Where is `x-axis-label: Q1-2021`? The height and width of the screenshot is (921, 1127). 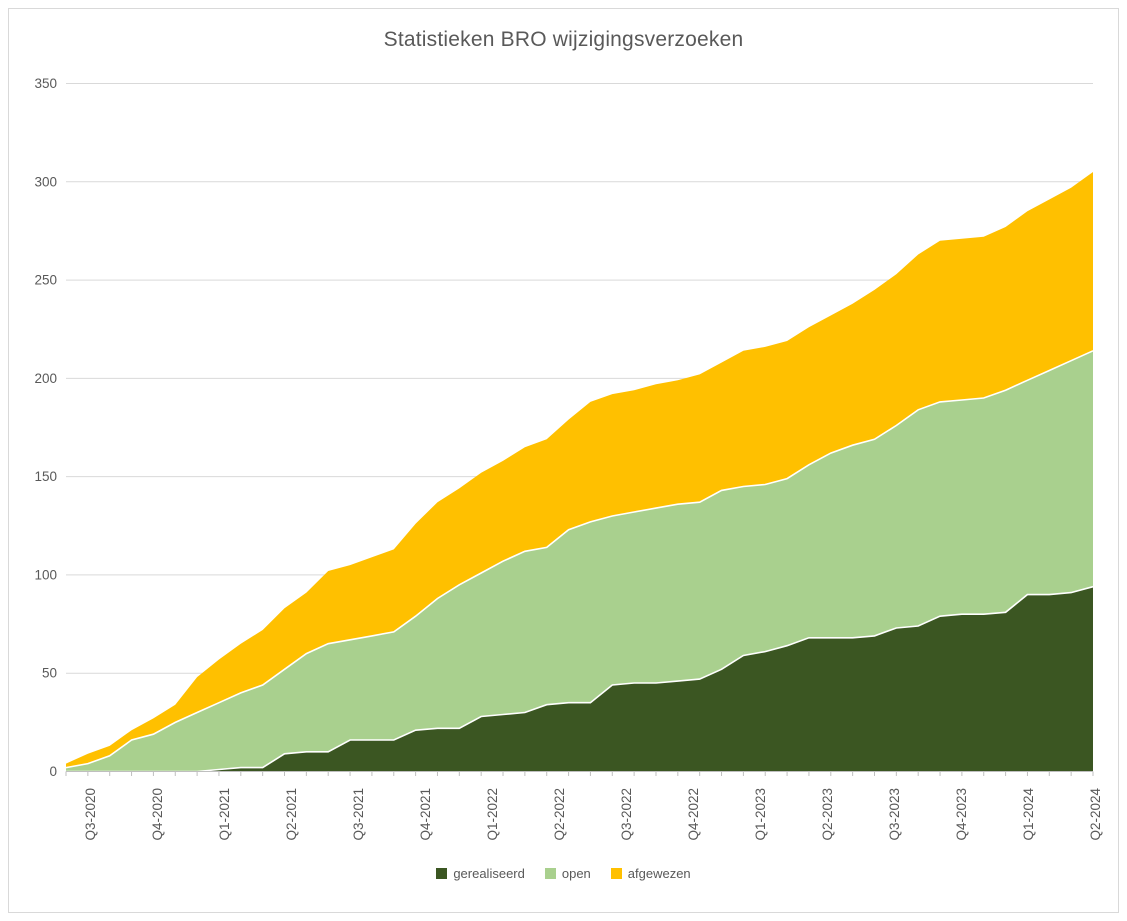 x-axis-label: Q1-2021 is located at coordinates (224, 814).